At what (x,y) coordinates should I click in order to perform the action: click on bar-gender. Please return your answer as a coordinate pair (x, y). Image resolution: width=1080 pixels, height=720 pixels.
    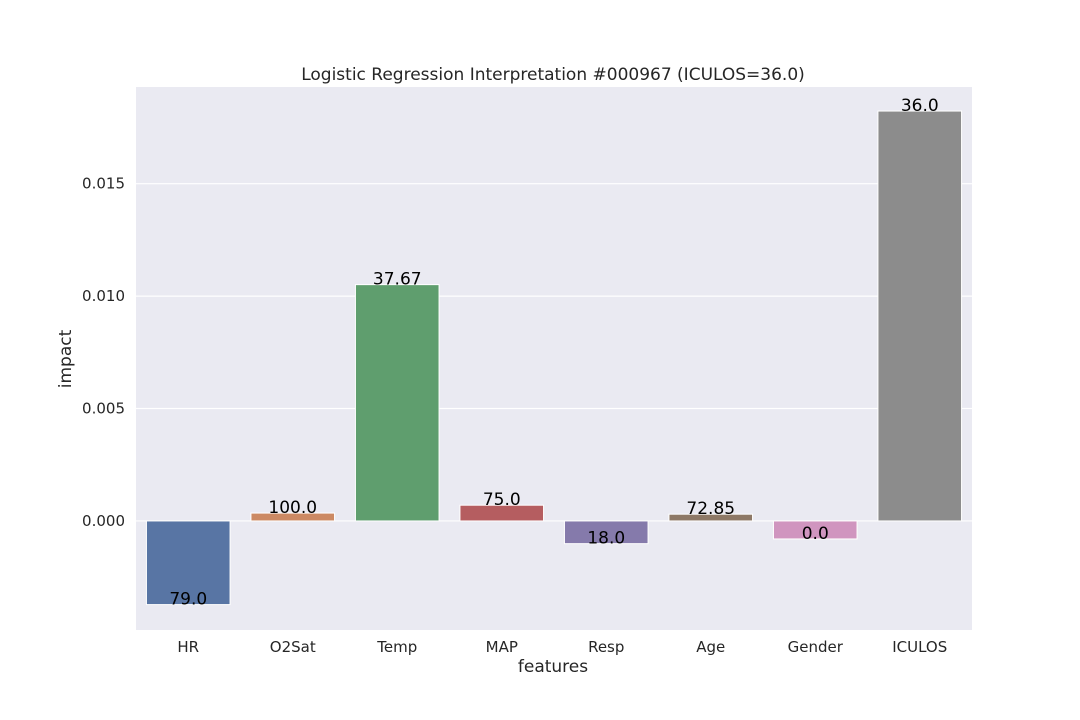
    Looking at the image, I should click on (815, 530).